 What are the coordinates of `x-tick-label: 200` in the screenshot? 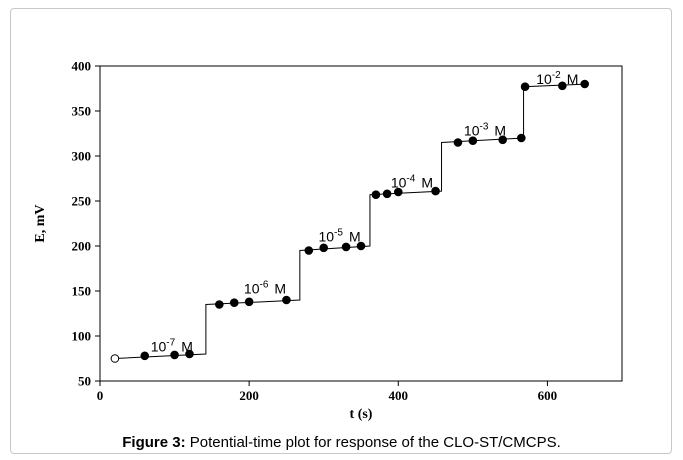 It's located at (249, 395).